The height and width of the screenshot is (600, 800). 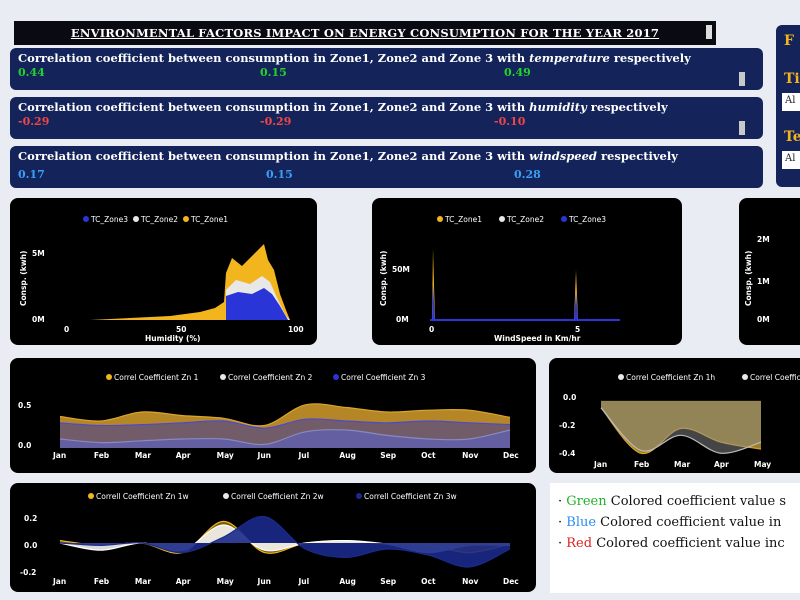 I want to click on temperature-plot, so click(x=285, y=425).